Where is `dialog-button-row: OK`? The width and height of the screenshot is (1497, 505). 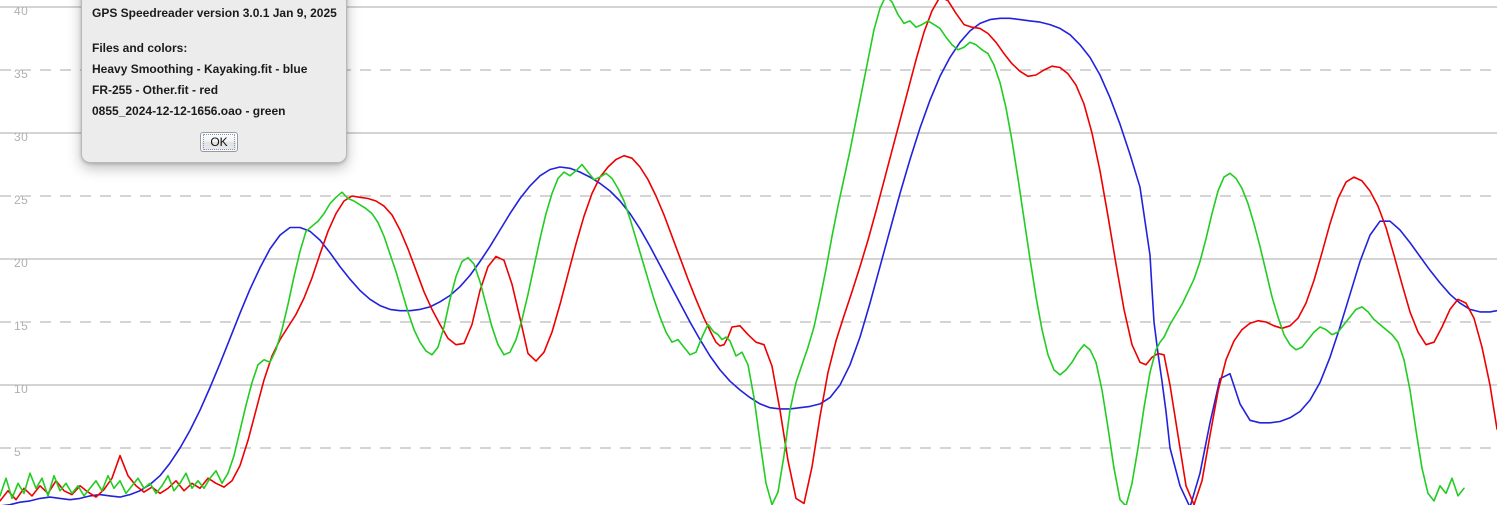
dialog-button-row: OK is located at coordinates (219, 142).